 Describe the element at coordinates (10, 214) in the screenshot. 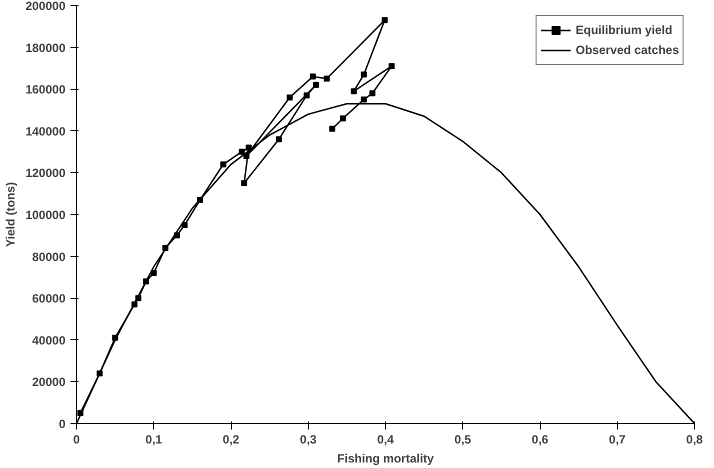

I see `y-axis-title: Yield (tons)` at that location.